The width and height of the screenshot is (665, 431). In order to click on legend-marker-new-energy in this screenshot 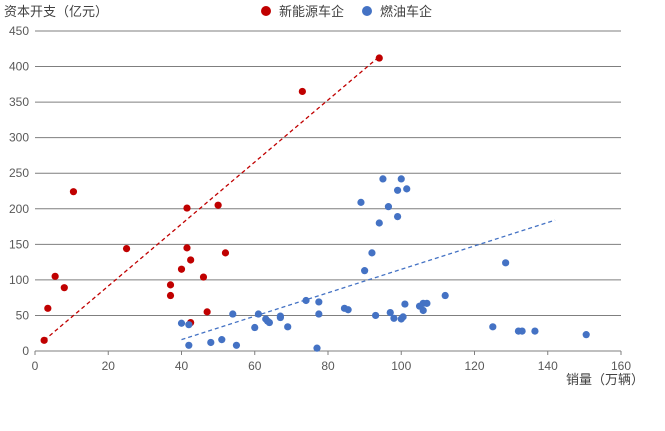, I will do `click(266, 11)`.